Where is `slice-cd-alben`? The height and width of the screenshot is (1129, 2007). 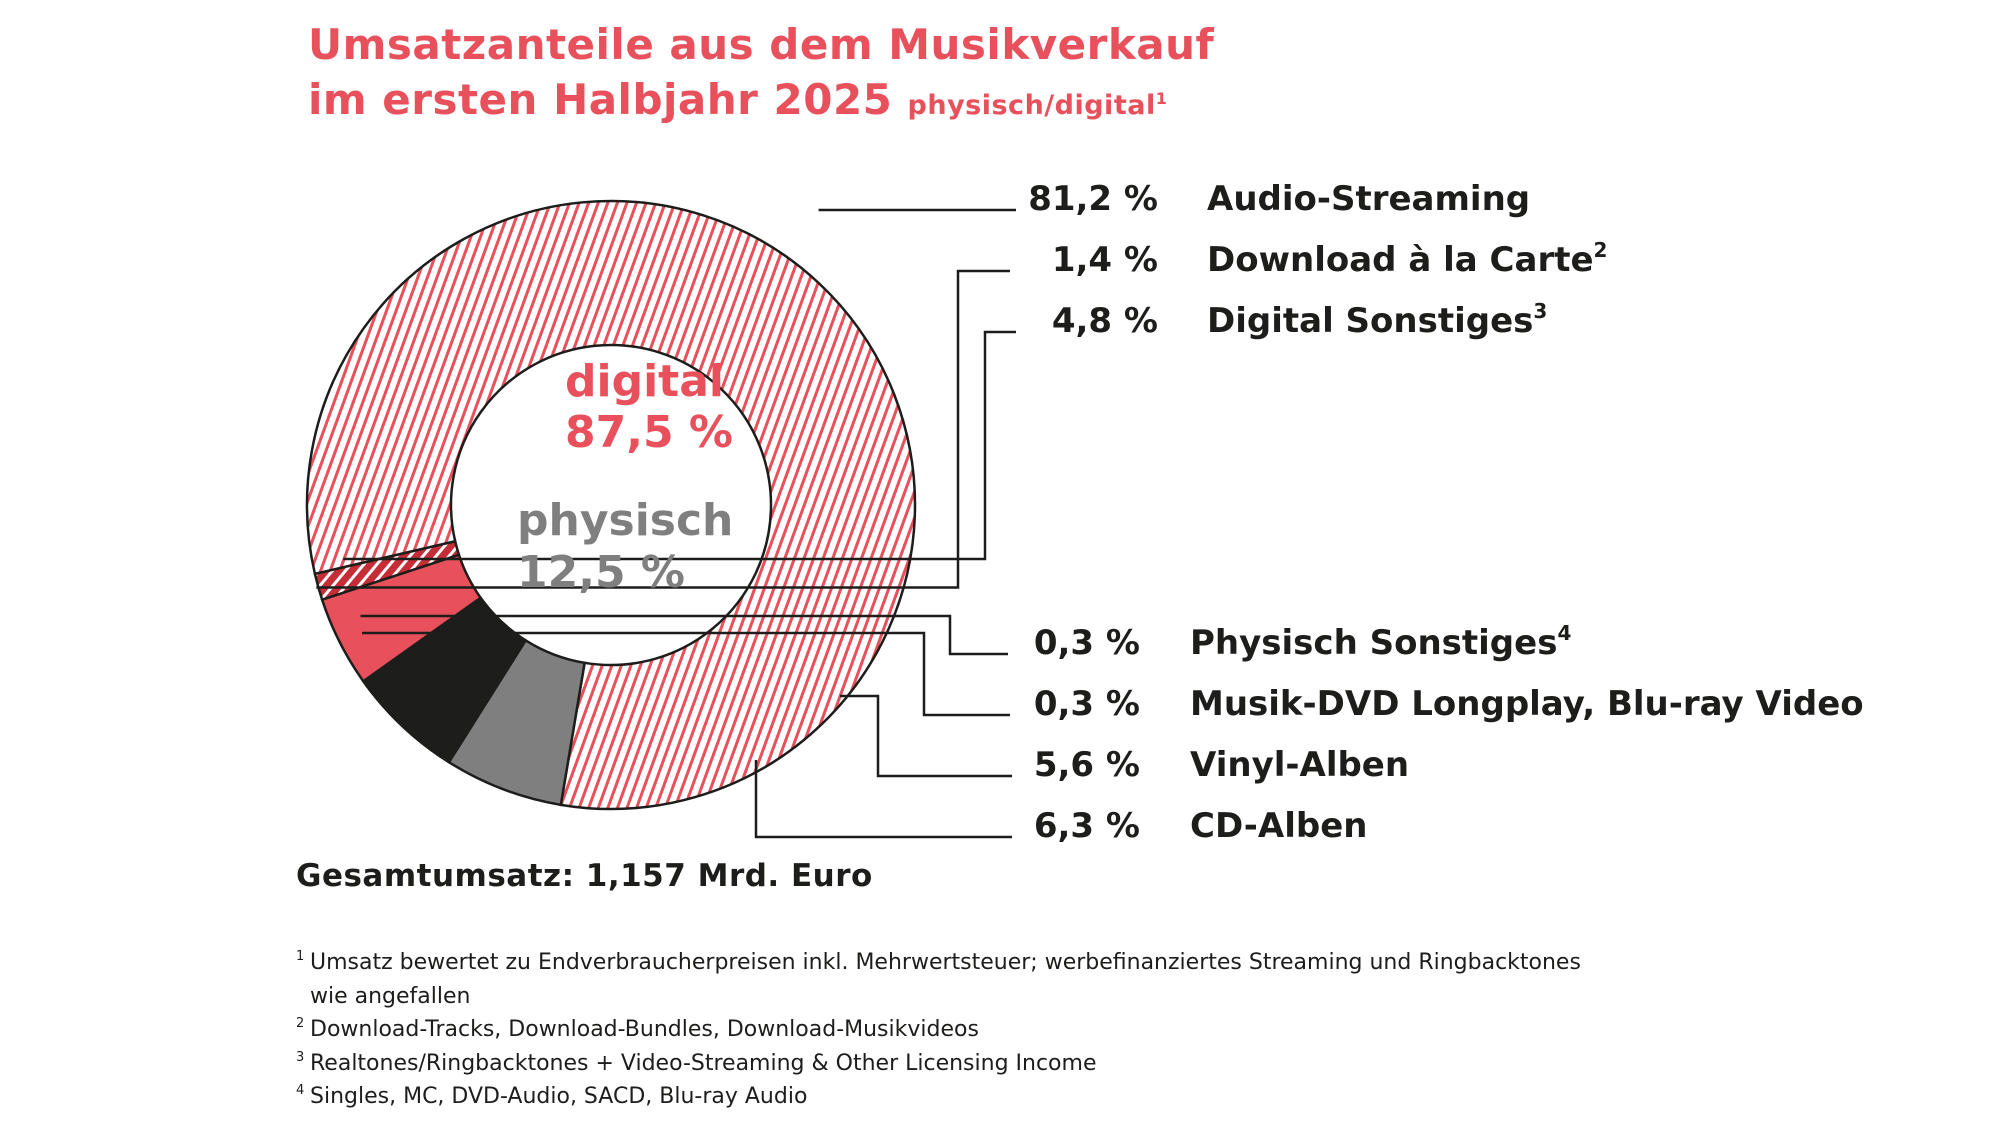
slice-cd-alben is located at coordinates (517, 722).